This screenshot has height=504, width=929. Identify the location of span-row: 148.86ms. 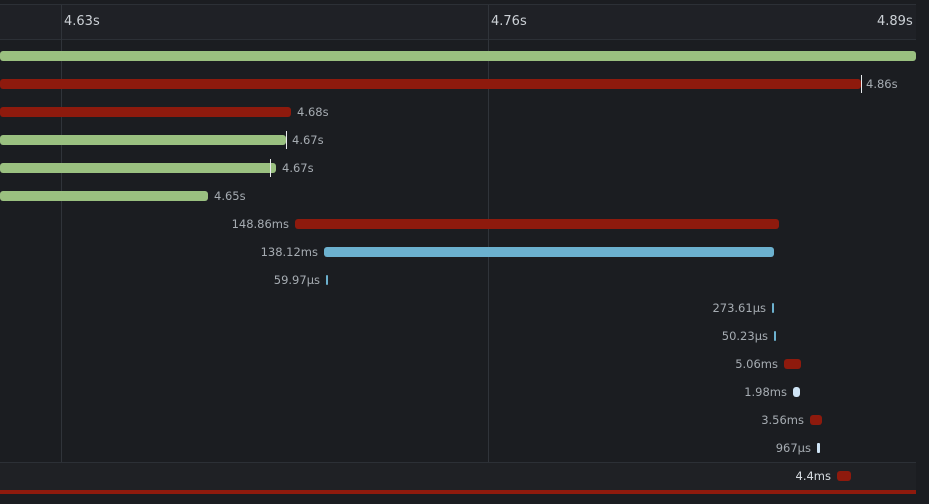
(458, 224).